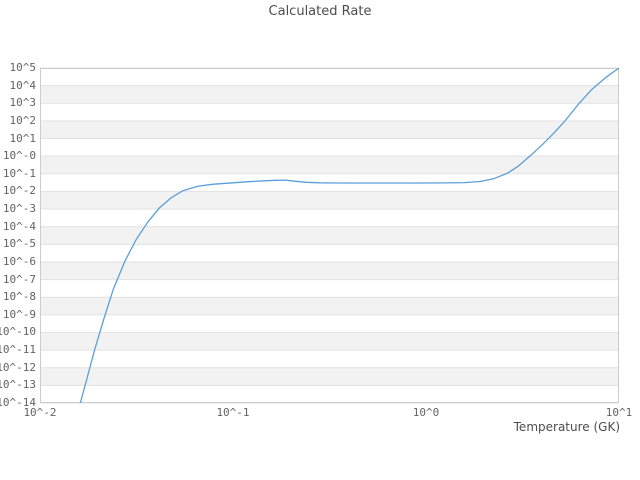 Image resolution: width=640 pixels, height=480 pixels. Describe the element at coordinates (19, 226) in the screenshot. I see `y-tick-label: 10^-4` at that location.